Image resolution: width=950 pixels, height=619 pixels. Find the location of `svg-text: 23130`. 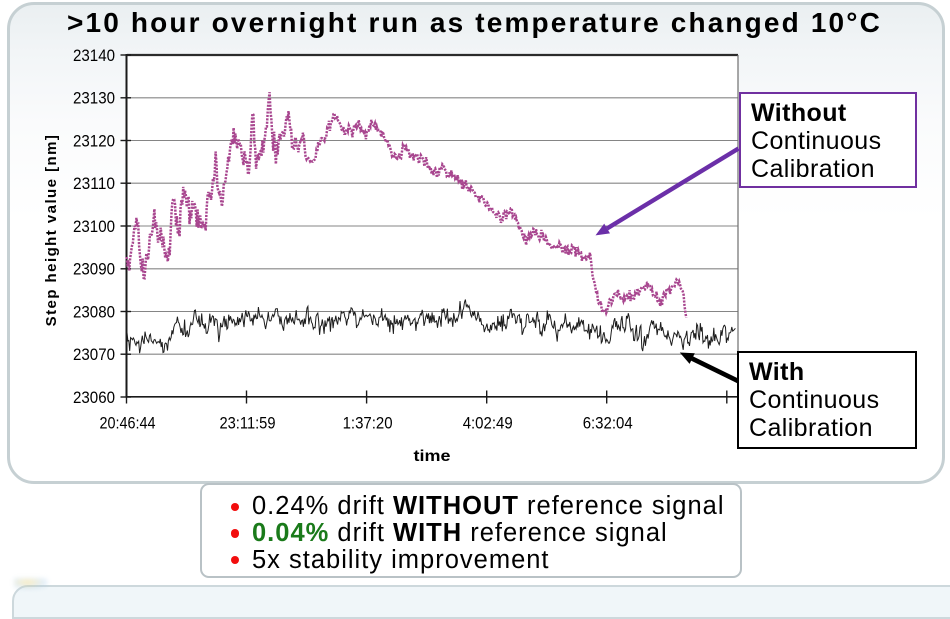

svg-text: 23130 is located at coordinates (94, 98).